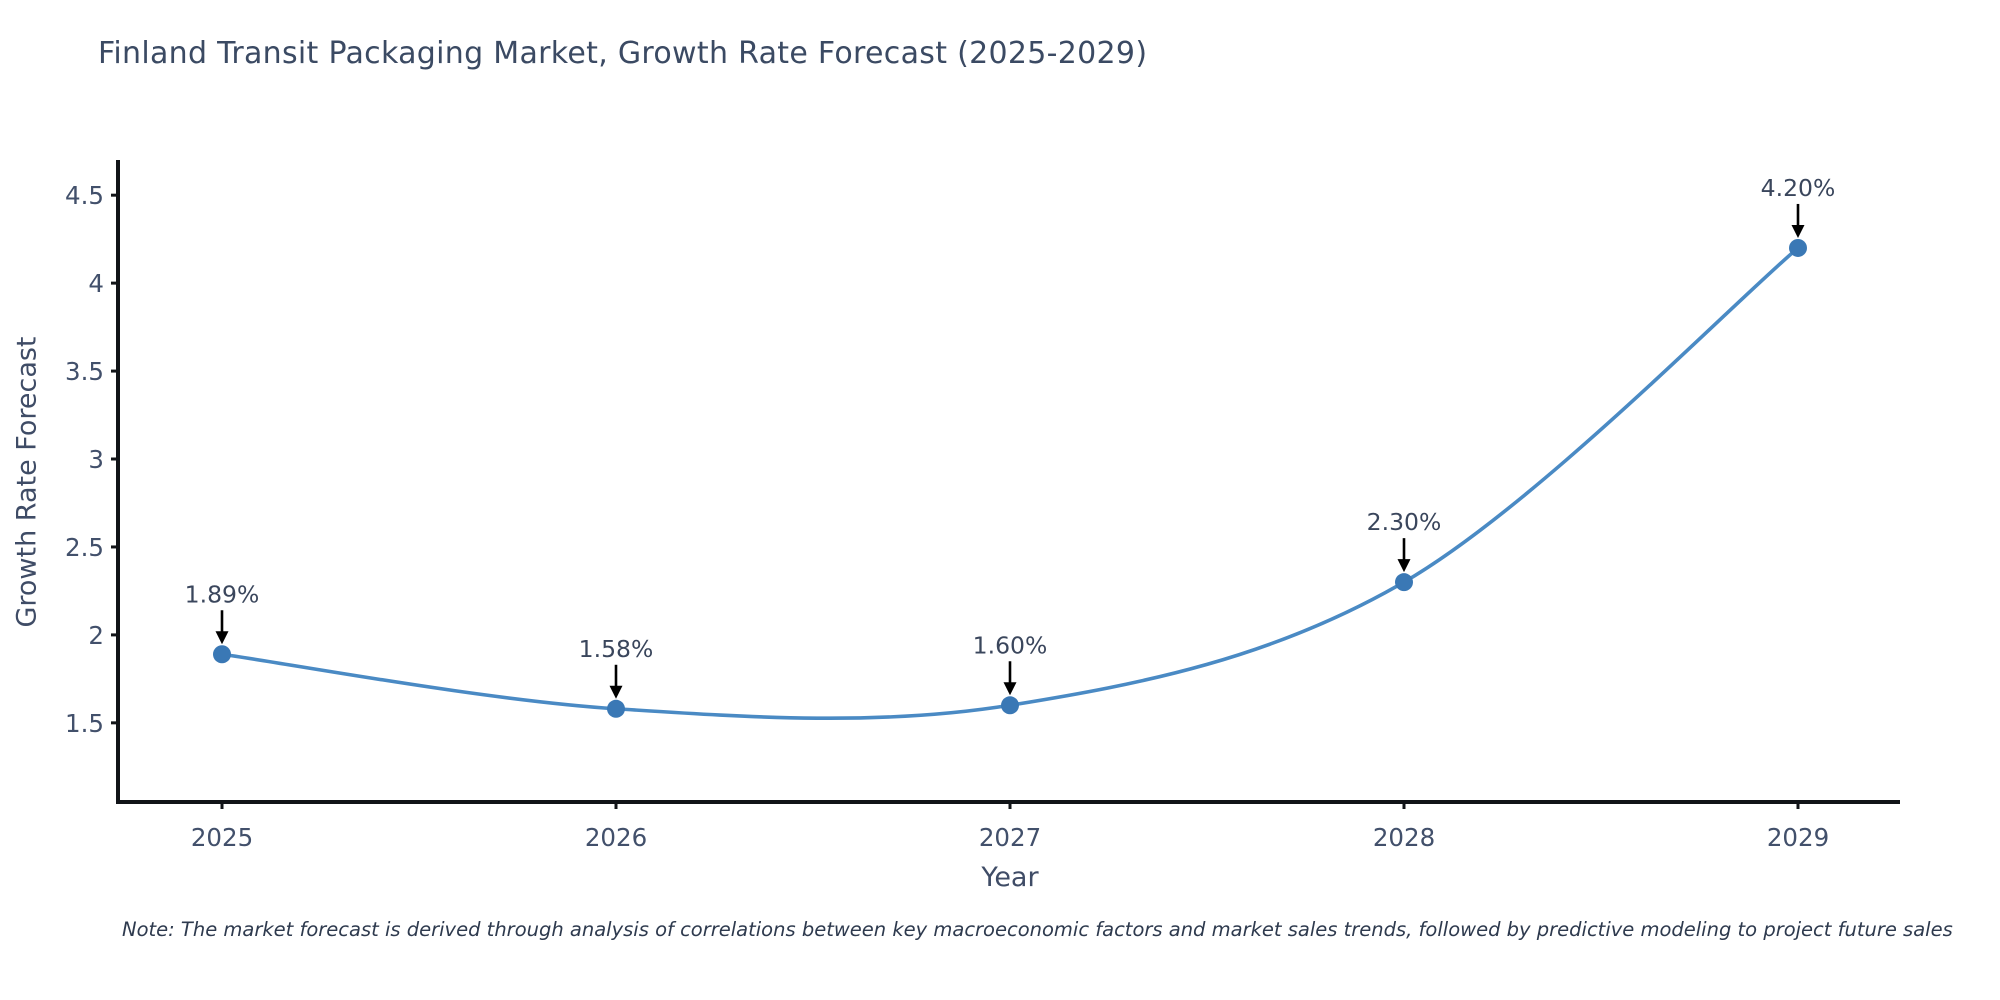  Describe the element at coordinates (96, 635) in the screenshot. I see `y-tick-label: 2` at that location.